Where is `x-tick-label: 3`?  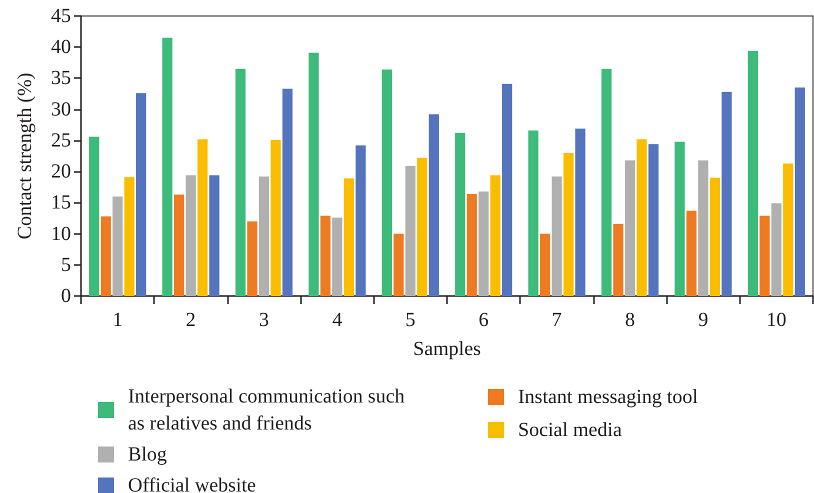 x-tick-label: 3 is located at coordinates (264, 320).